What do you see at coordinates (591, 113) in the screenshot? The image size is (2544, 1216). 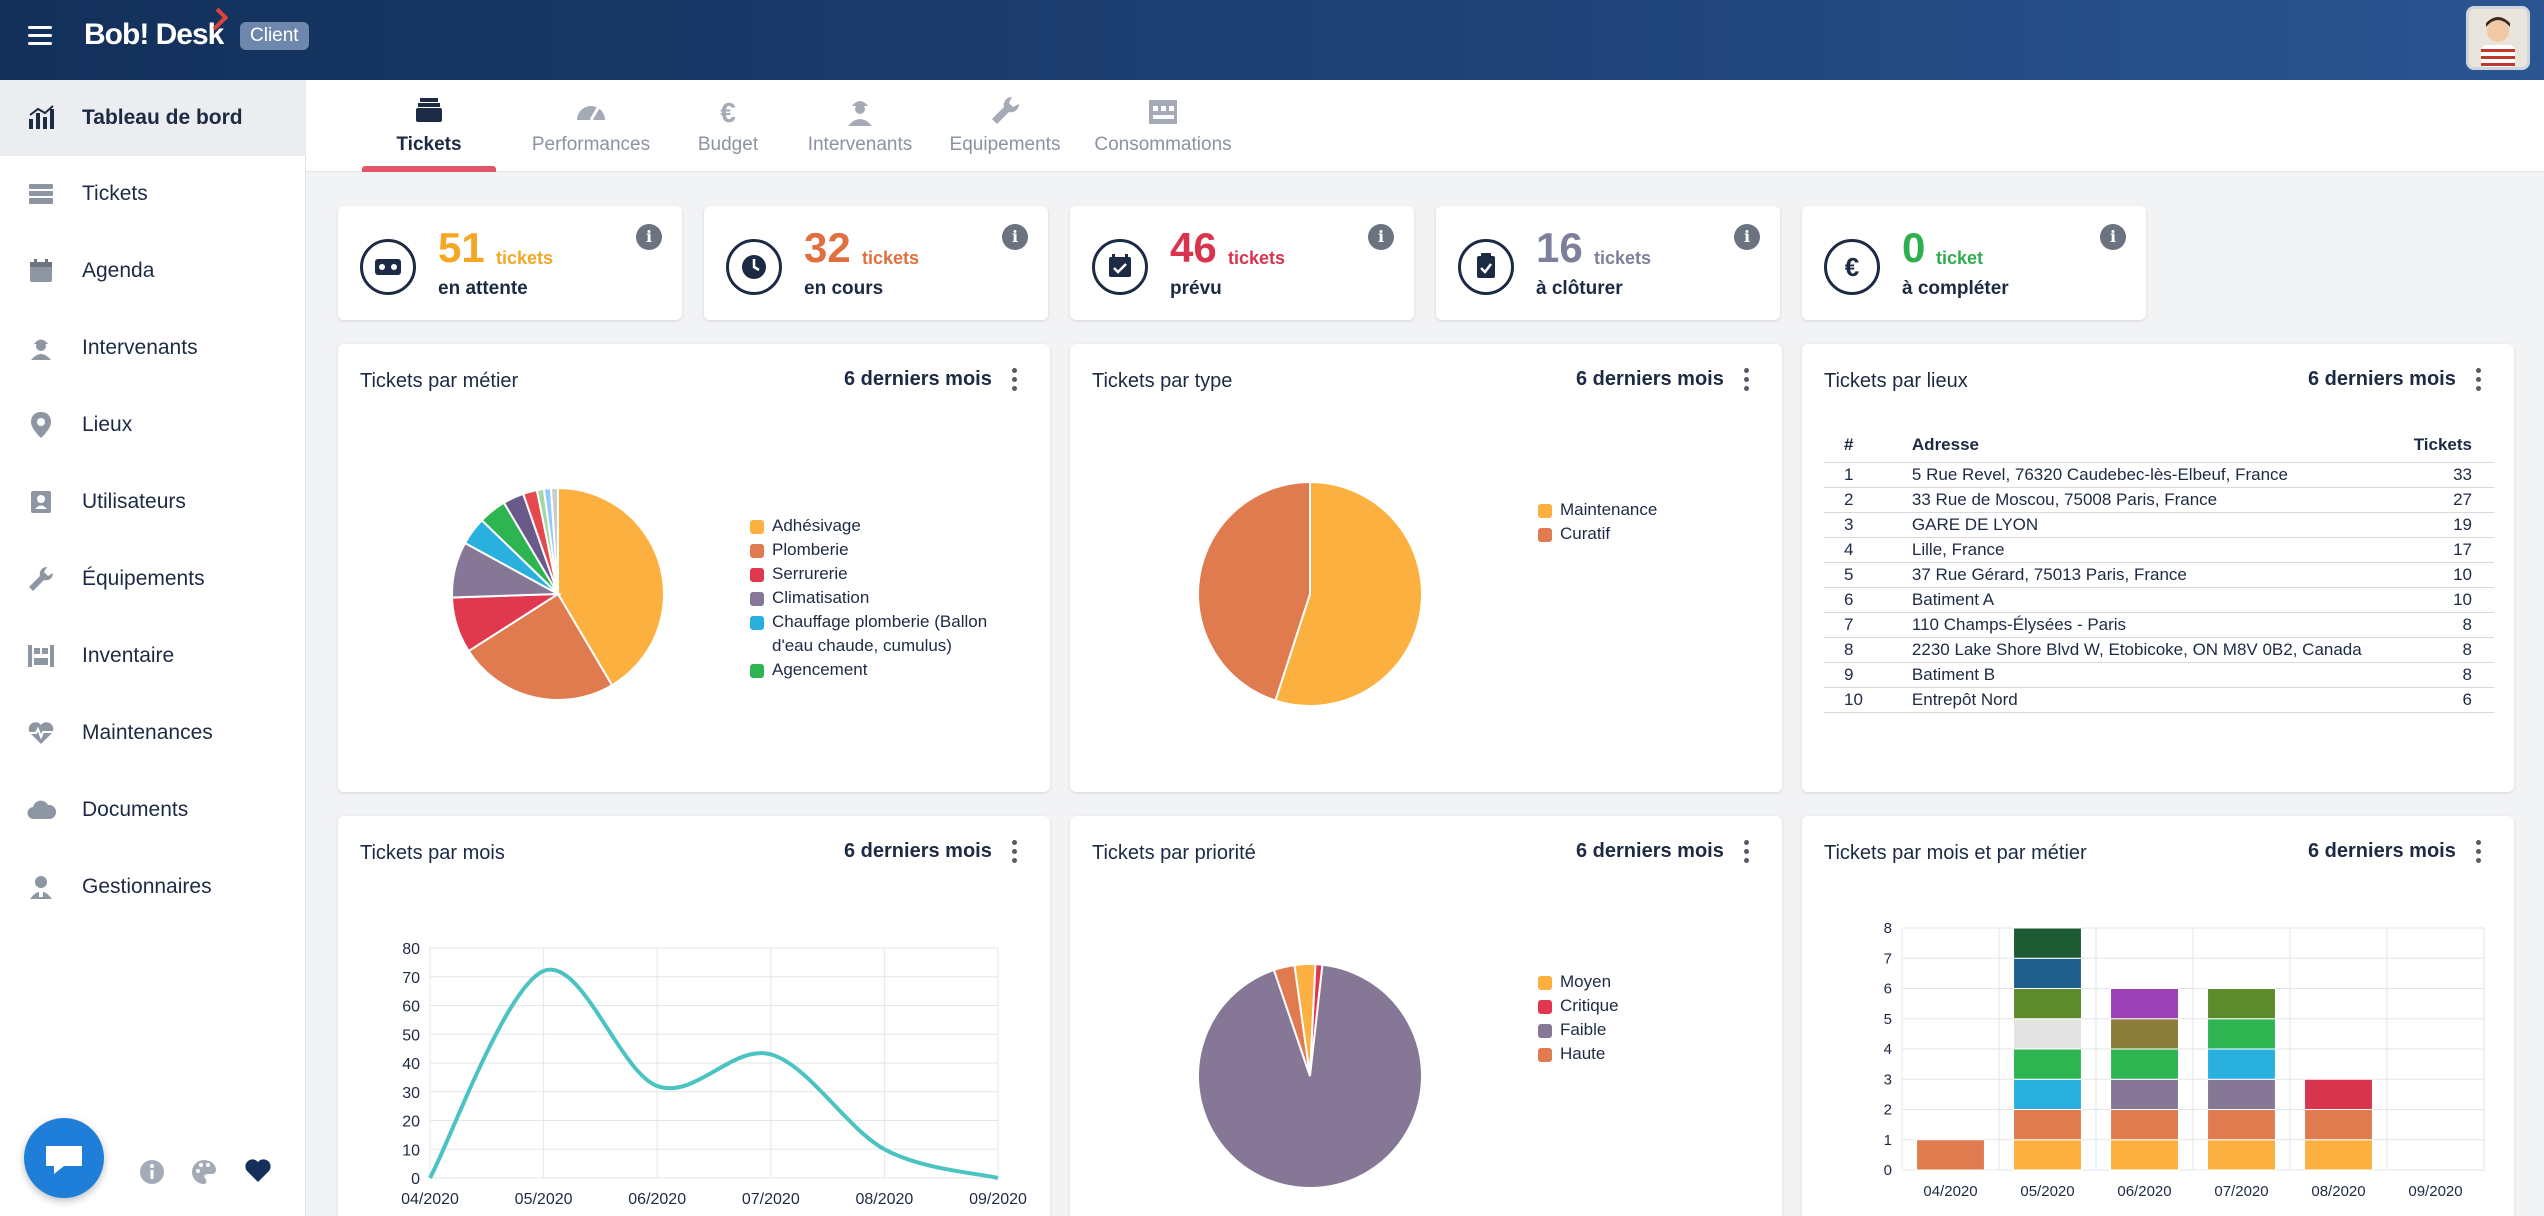 I see `gauge-icon` at bounding box center [591, 113].